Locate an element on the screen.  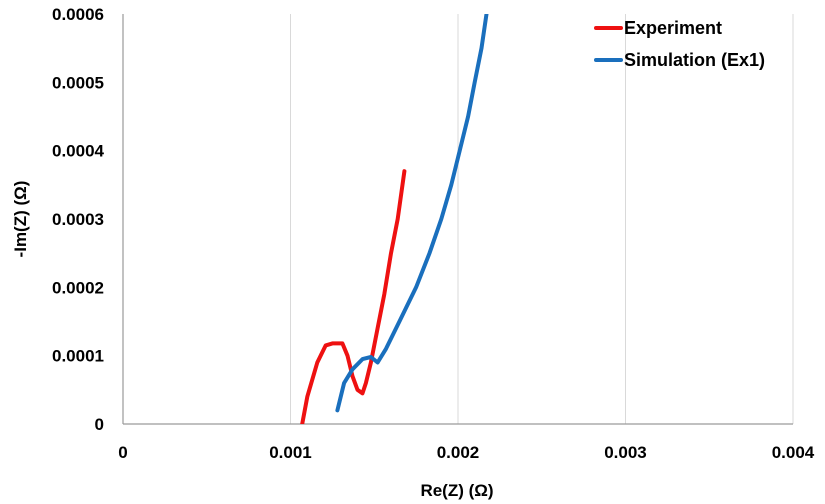
x-tick-label: 0.001 is located at coordinates (290, 452).